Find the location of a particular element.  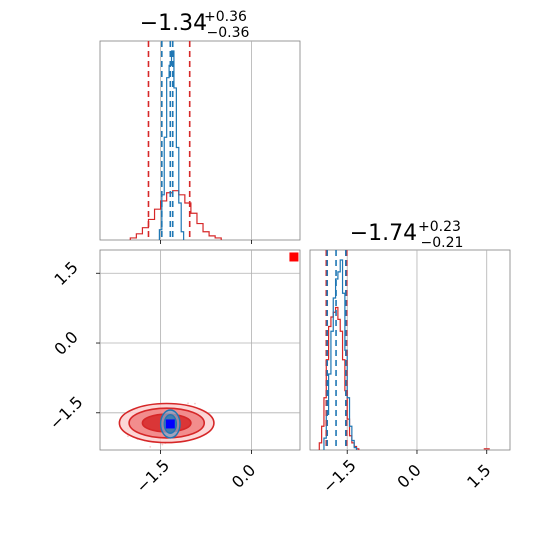

hist2-series-1-step is located at coordinates (340, 354).